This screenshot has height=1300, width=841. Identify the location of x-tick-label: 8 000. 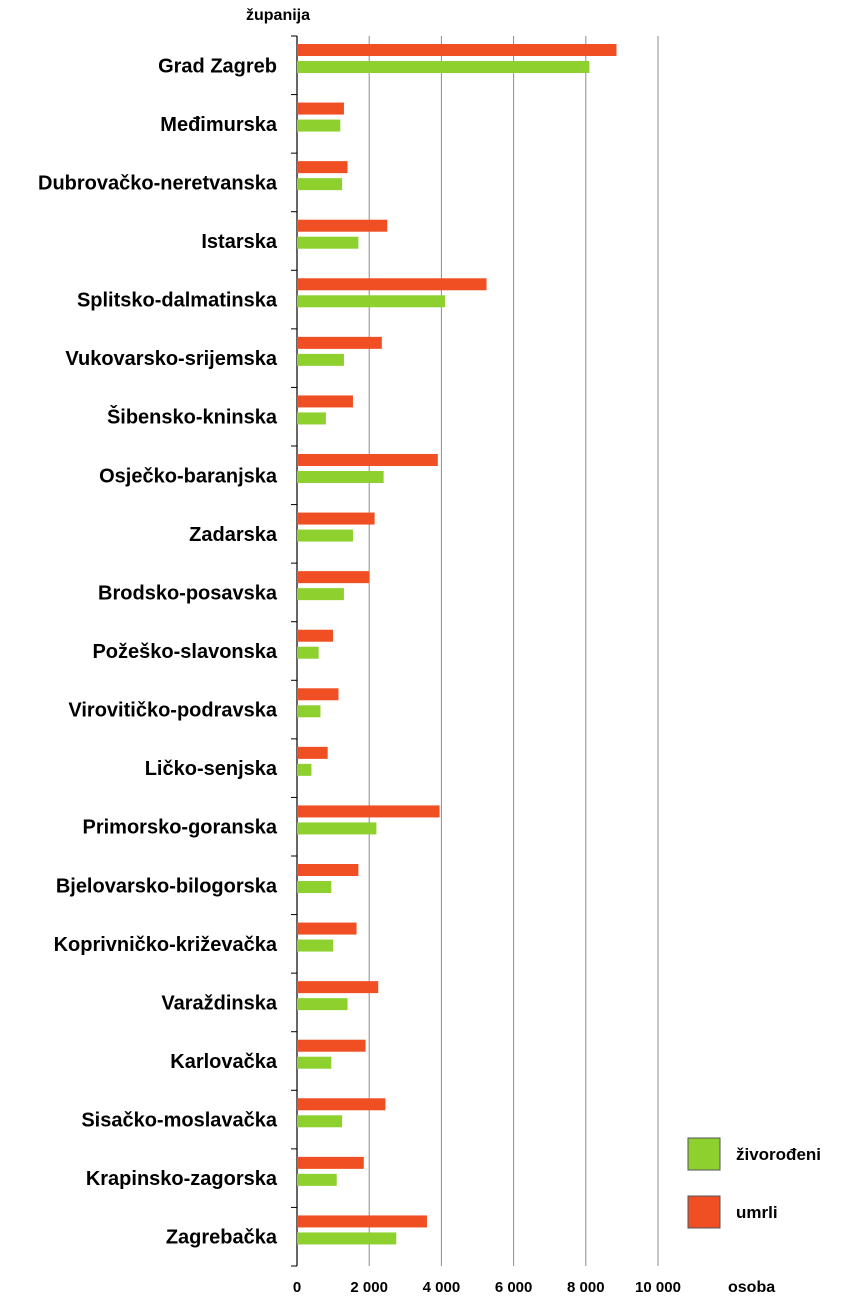
(586, 1287).